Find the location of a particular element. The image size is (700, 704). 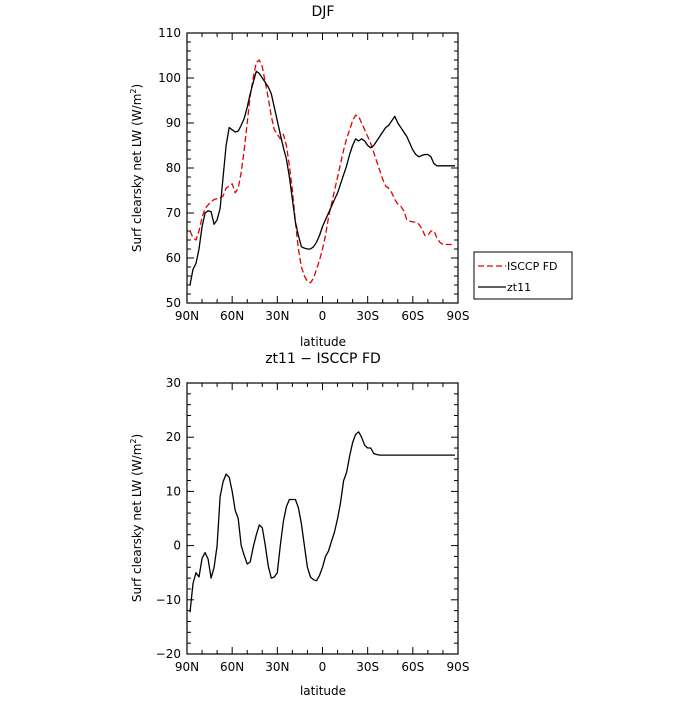

legend-box is located at coordinates (523, 275).